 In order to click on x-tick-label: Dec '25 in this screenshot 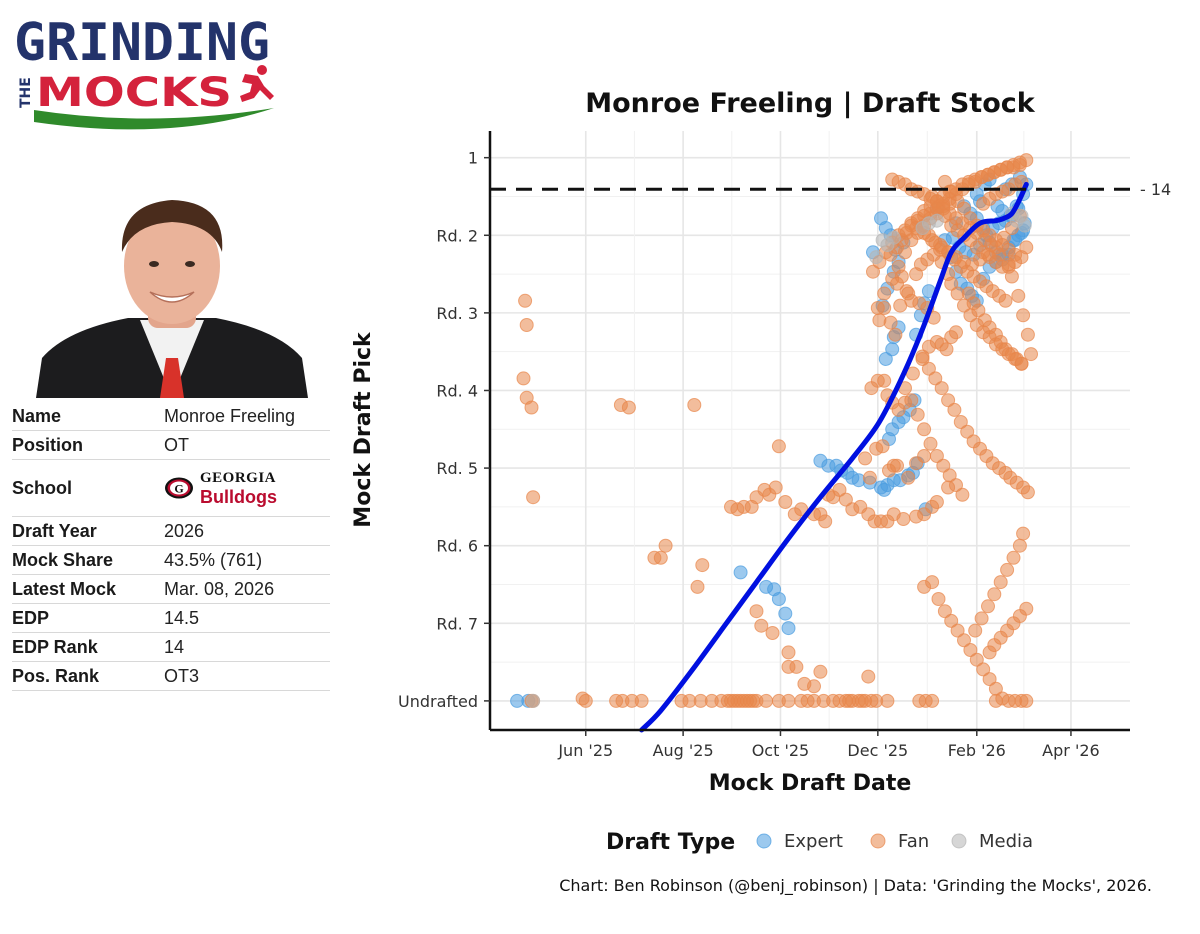, I will do `click(877, 750)`.